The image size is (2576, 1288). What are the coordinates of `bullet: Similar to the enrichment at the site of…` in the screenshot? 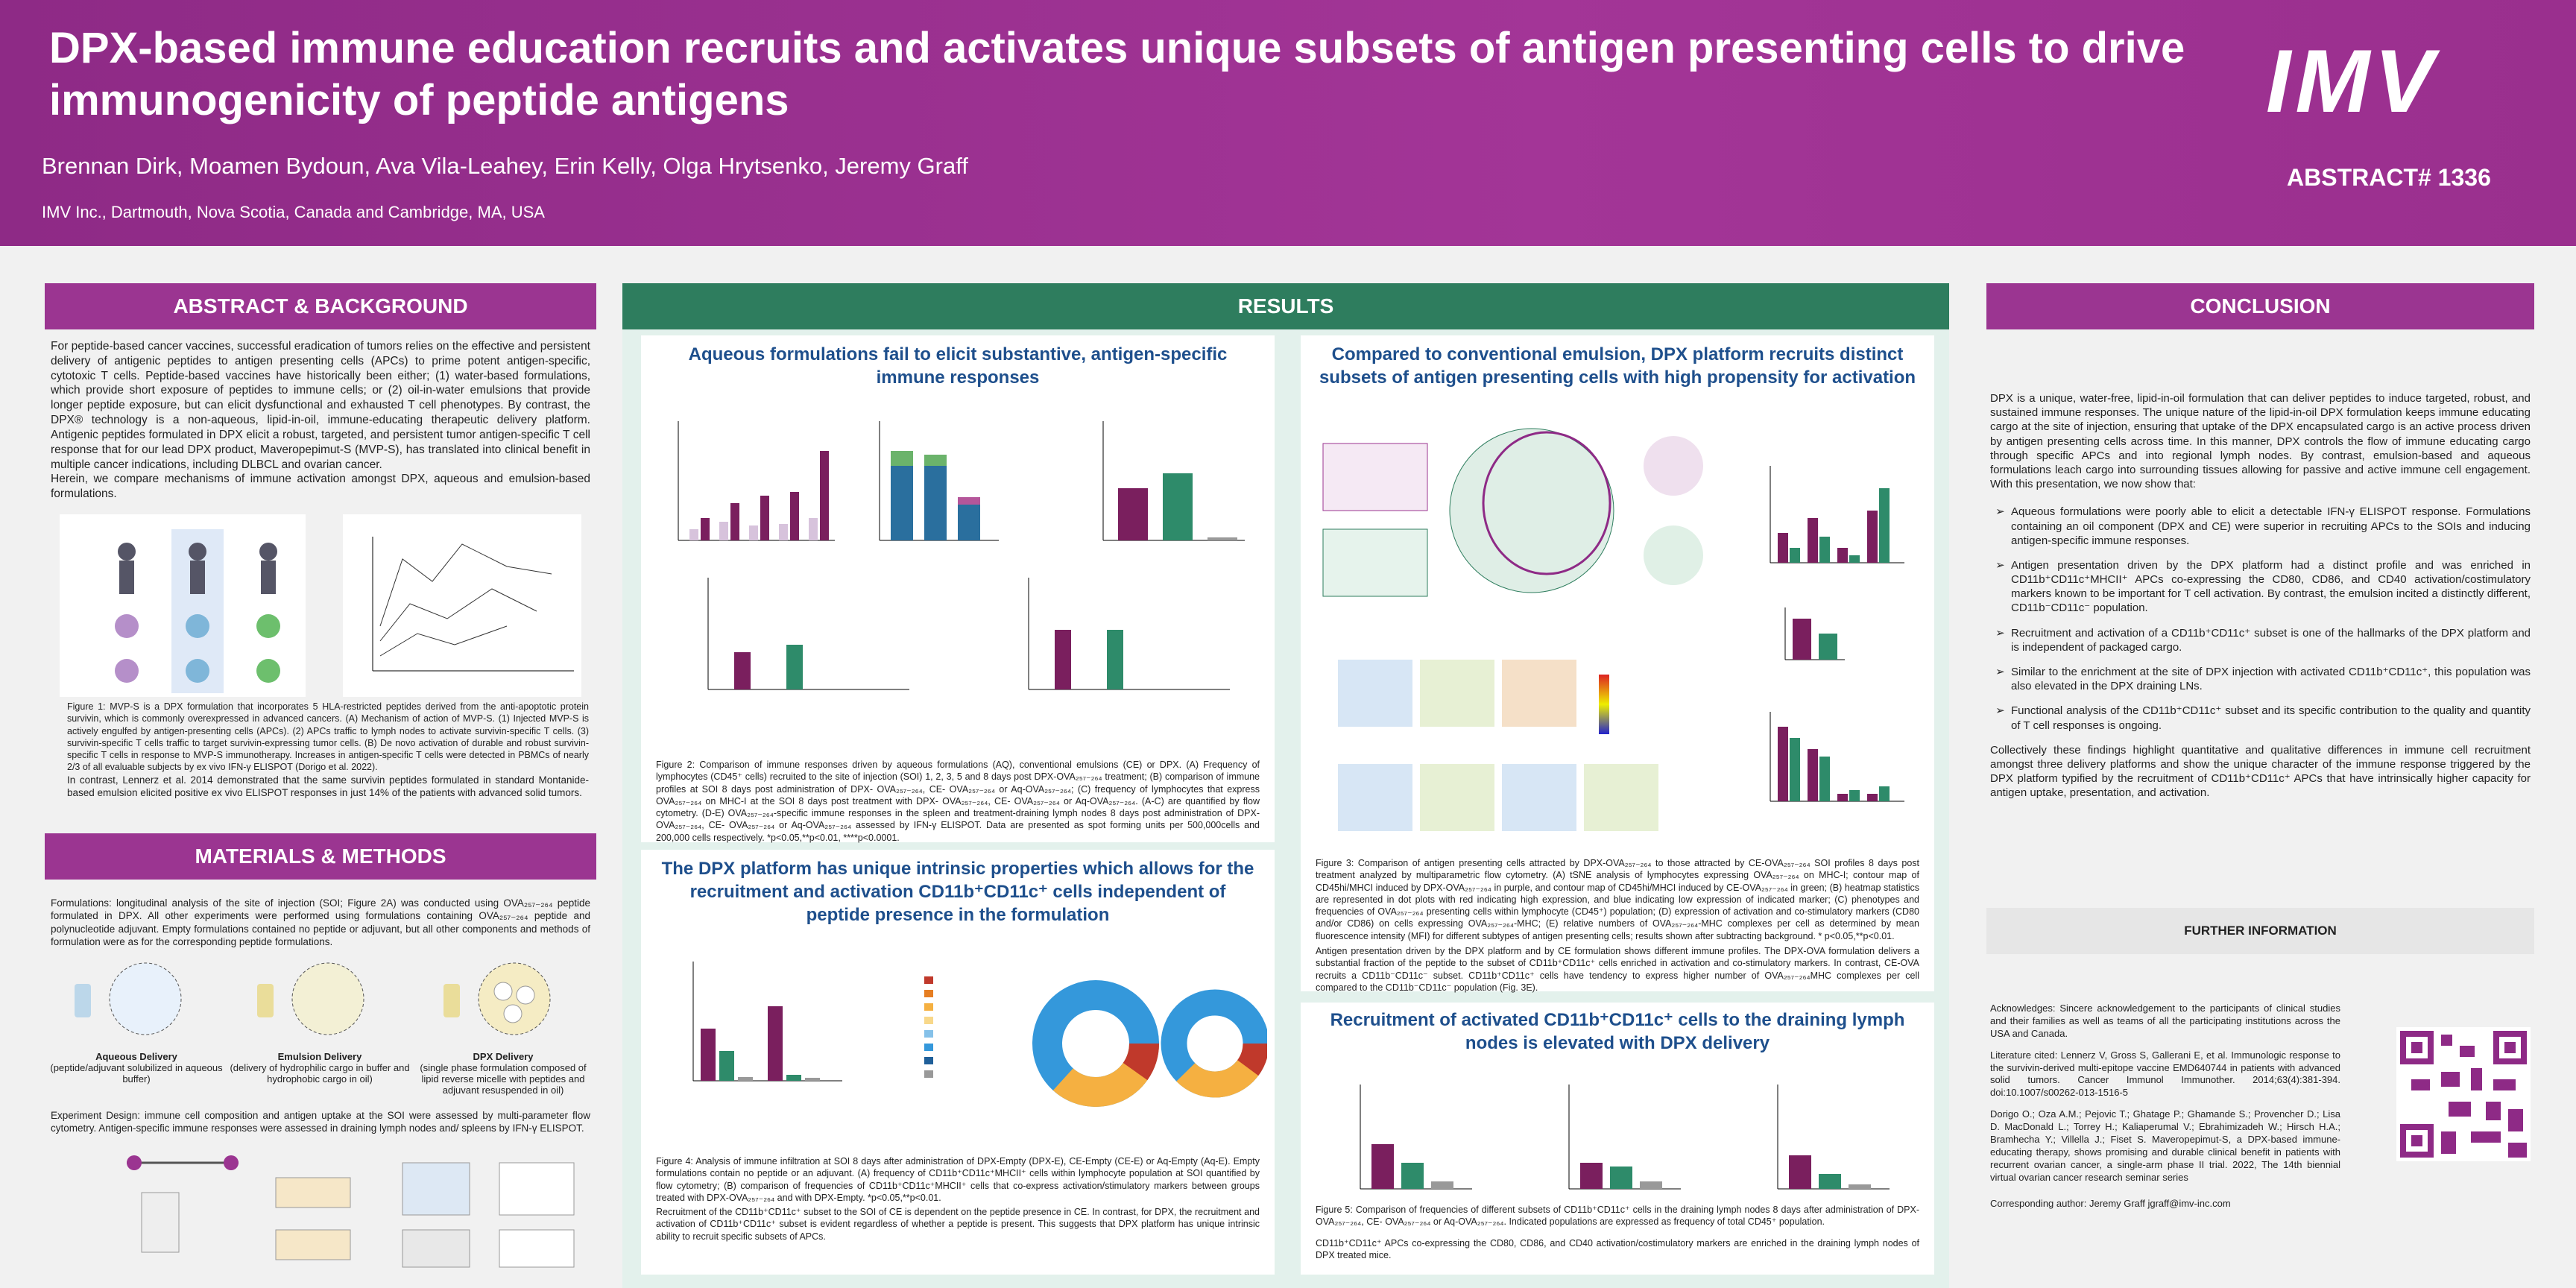 It's located at (2271, 679).